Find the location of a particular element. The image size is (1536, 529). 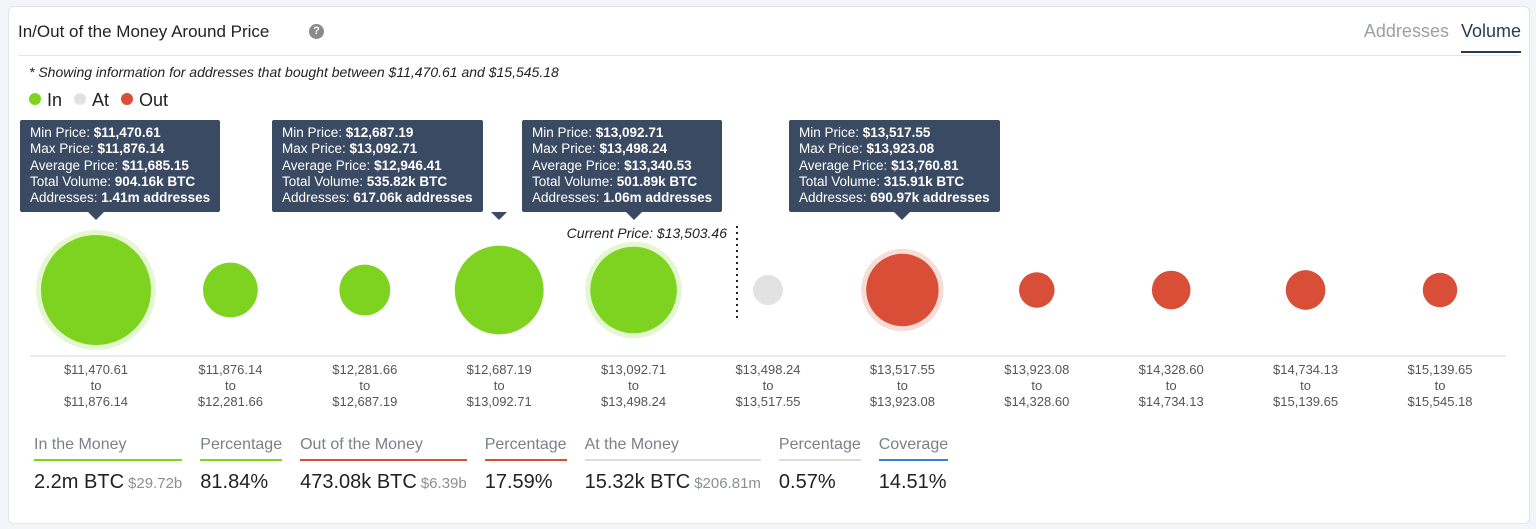

tooltip-value: 535.82k BTC is located at coordinates (407, 181).